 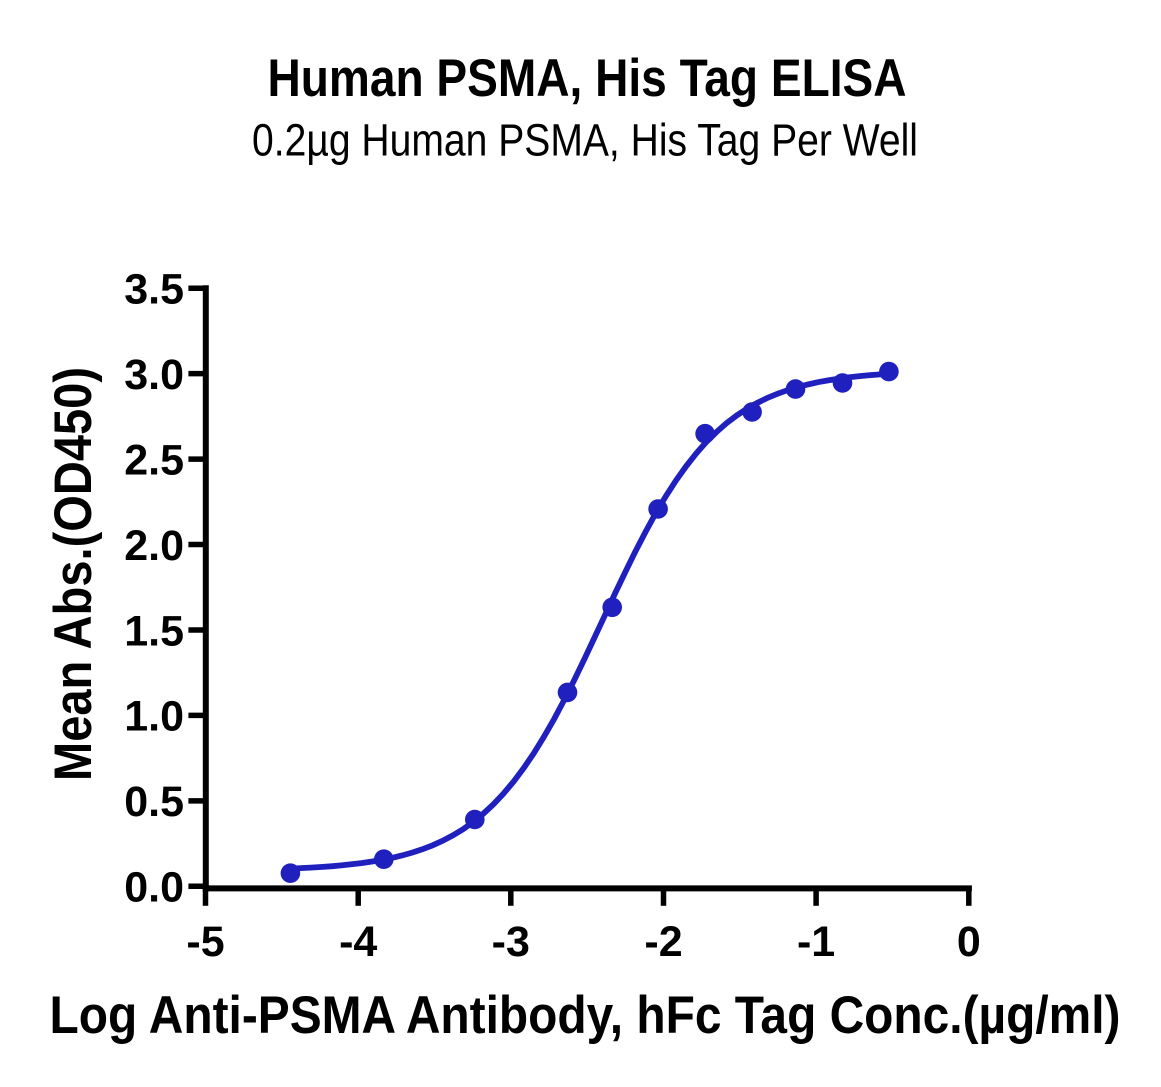 I want to click on svg-text: 3.5, so click(x=154, y=290).